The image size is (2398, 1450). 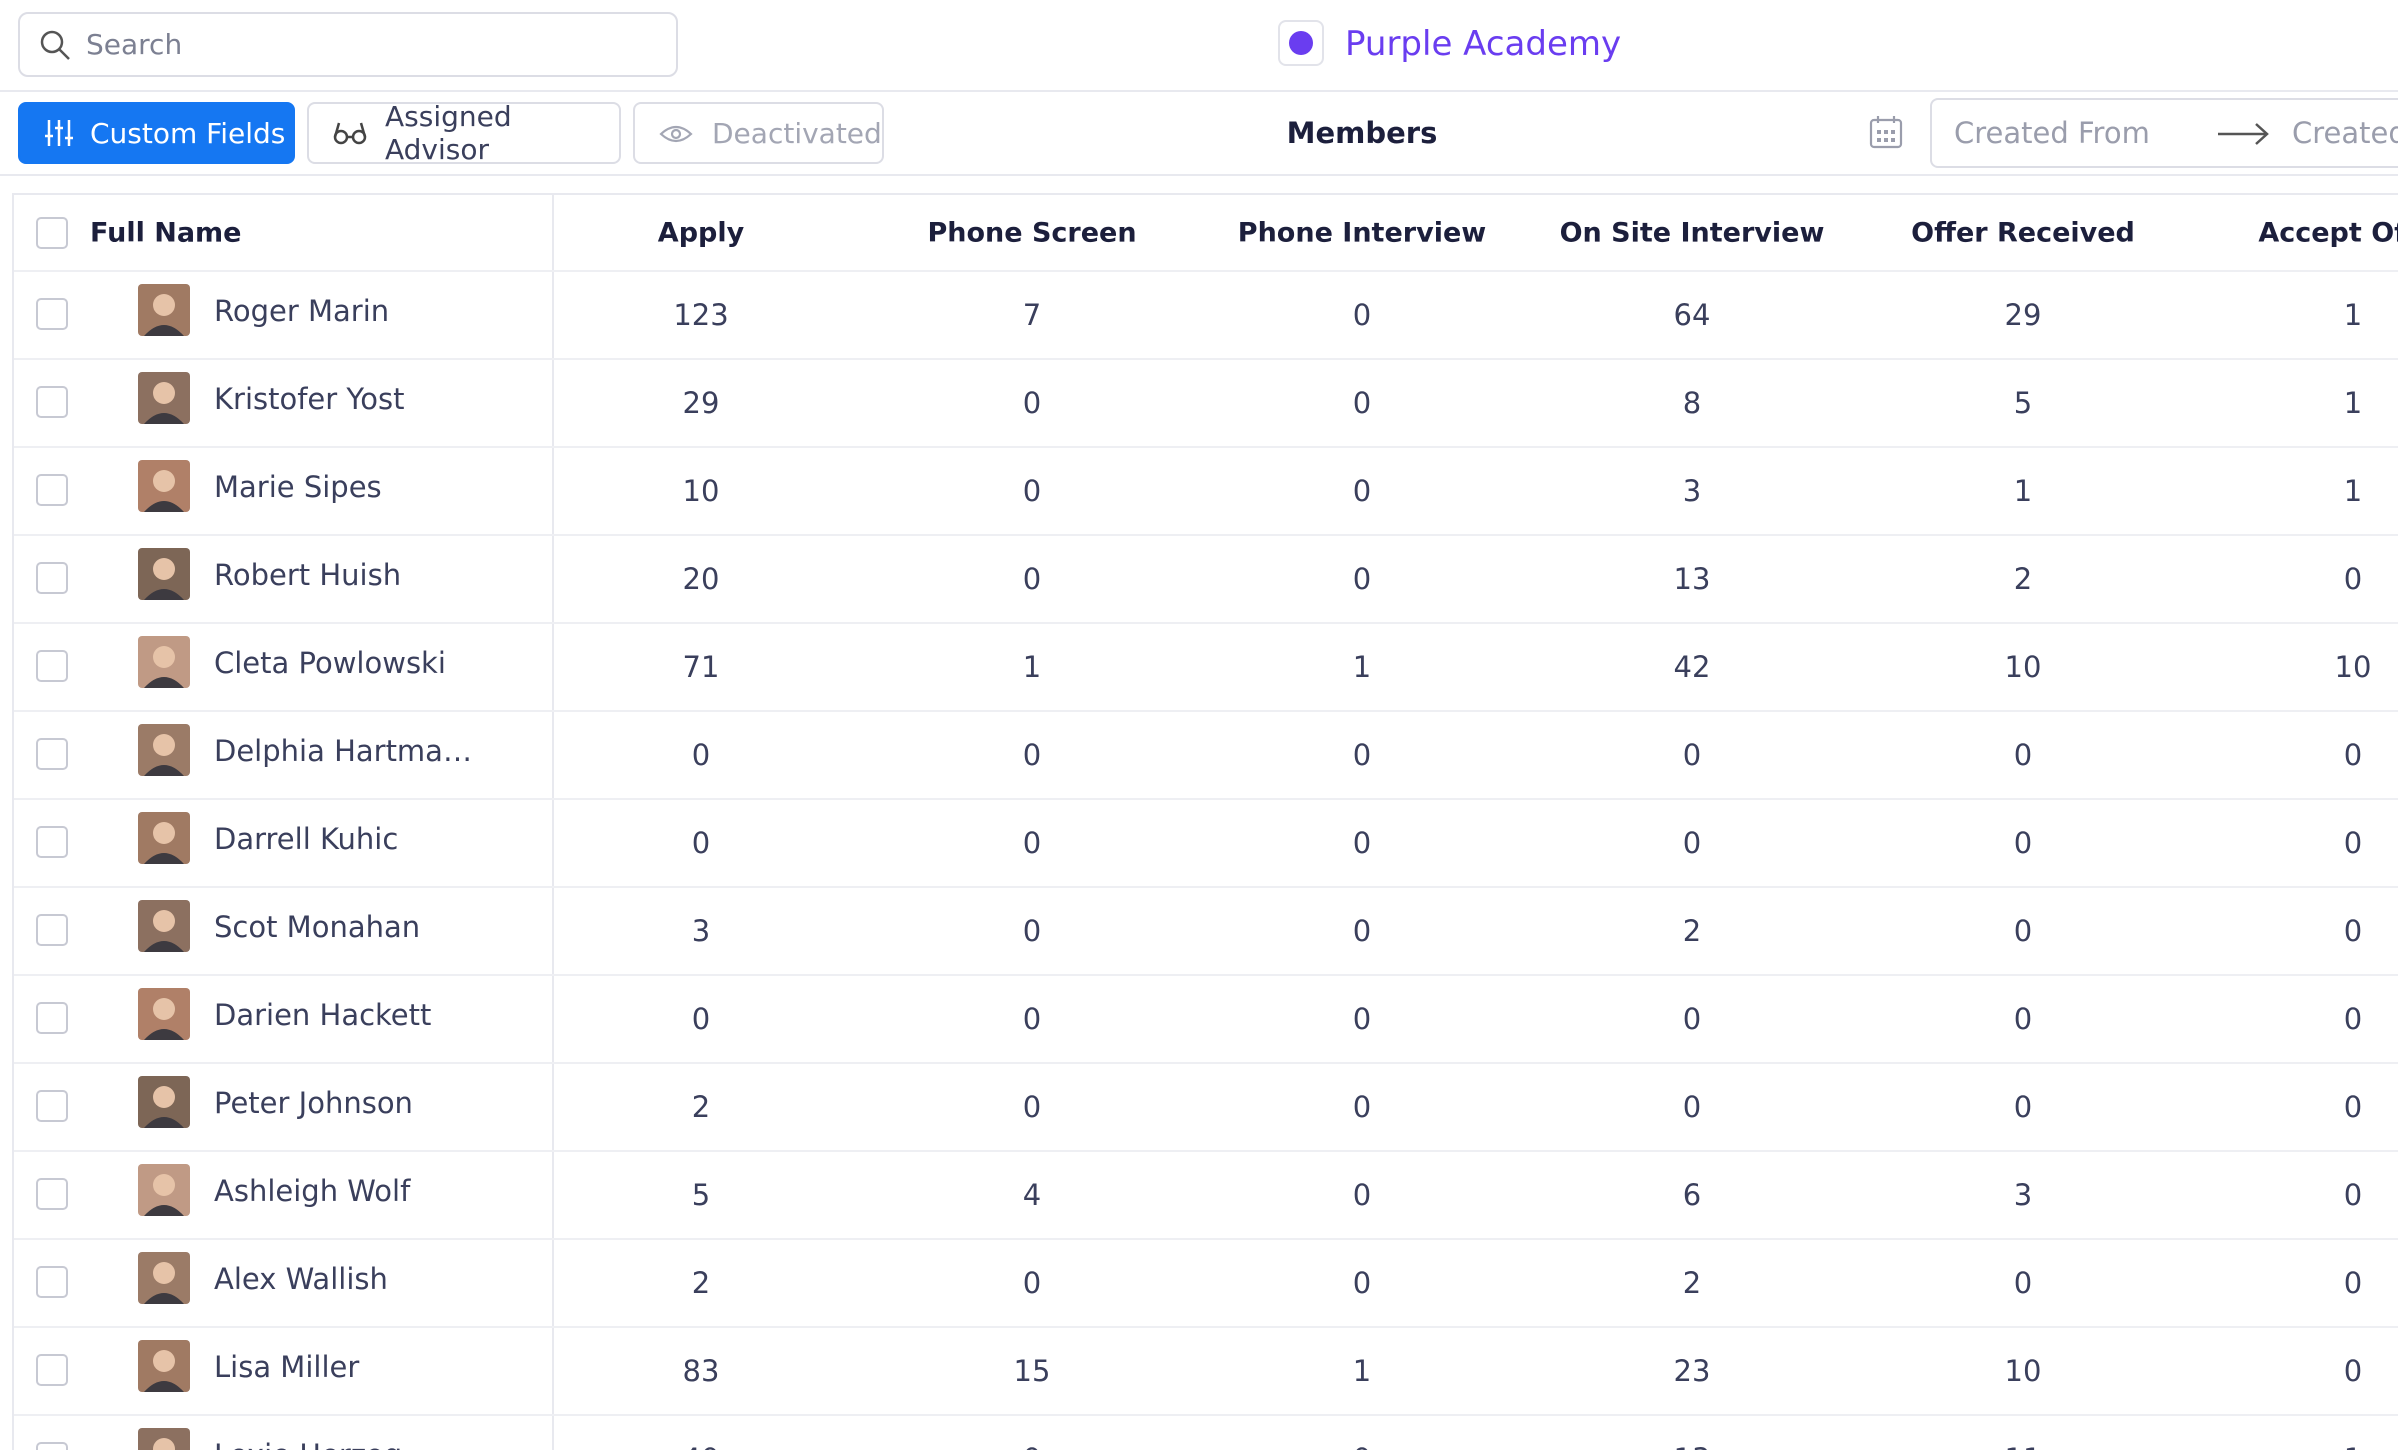 I want to click on stage-count: 64, so click(x=1692, y=315).